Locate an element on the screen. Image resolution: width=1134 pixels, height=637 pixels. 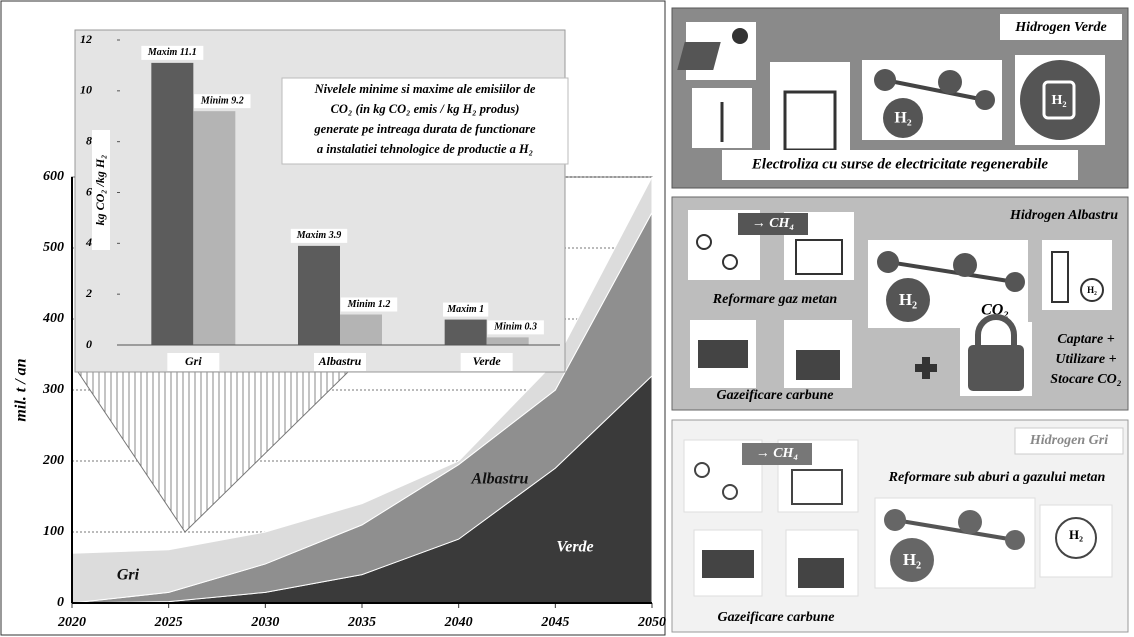
value-label: Minim 1.2 is located at coordinates (369, 304).